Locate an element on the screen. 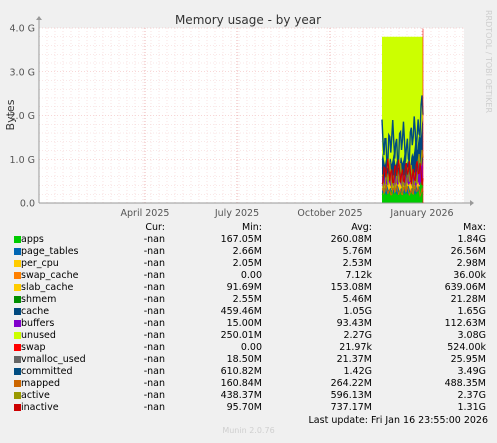  legend-series-name: slab_cache is located at coordinates (47, 287).